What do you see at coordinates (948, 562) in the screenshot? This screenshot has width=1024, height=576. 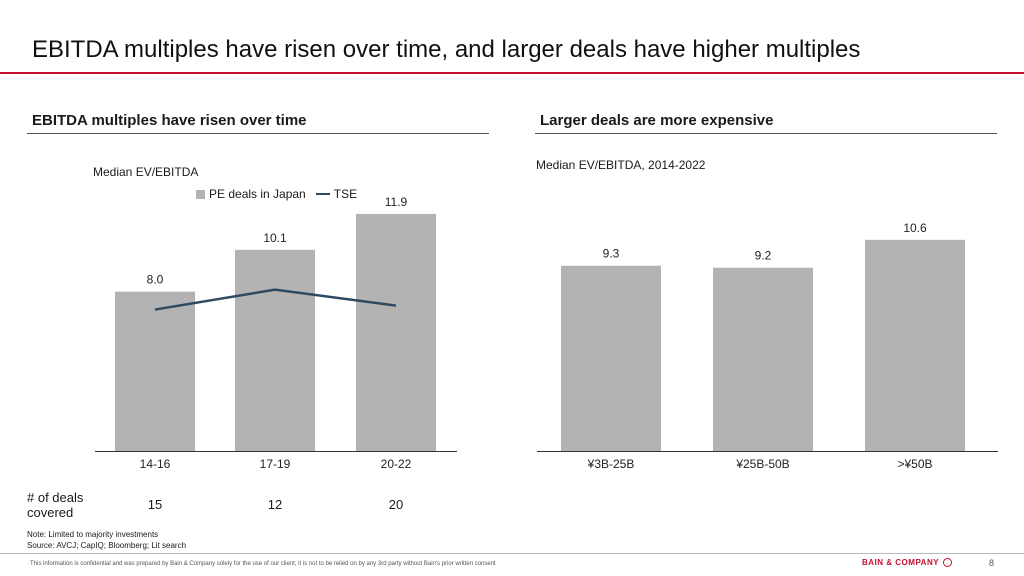 I see `bain-logo-icon` at bounding box center [948, 562].